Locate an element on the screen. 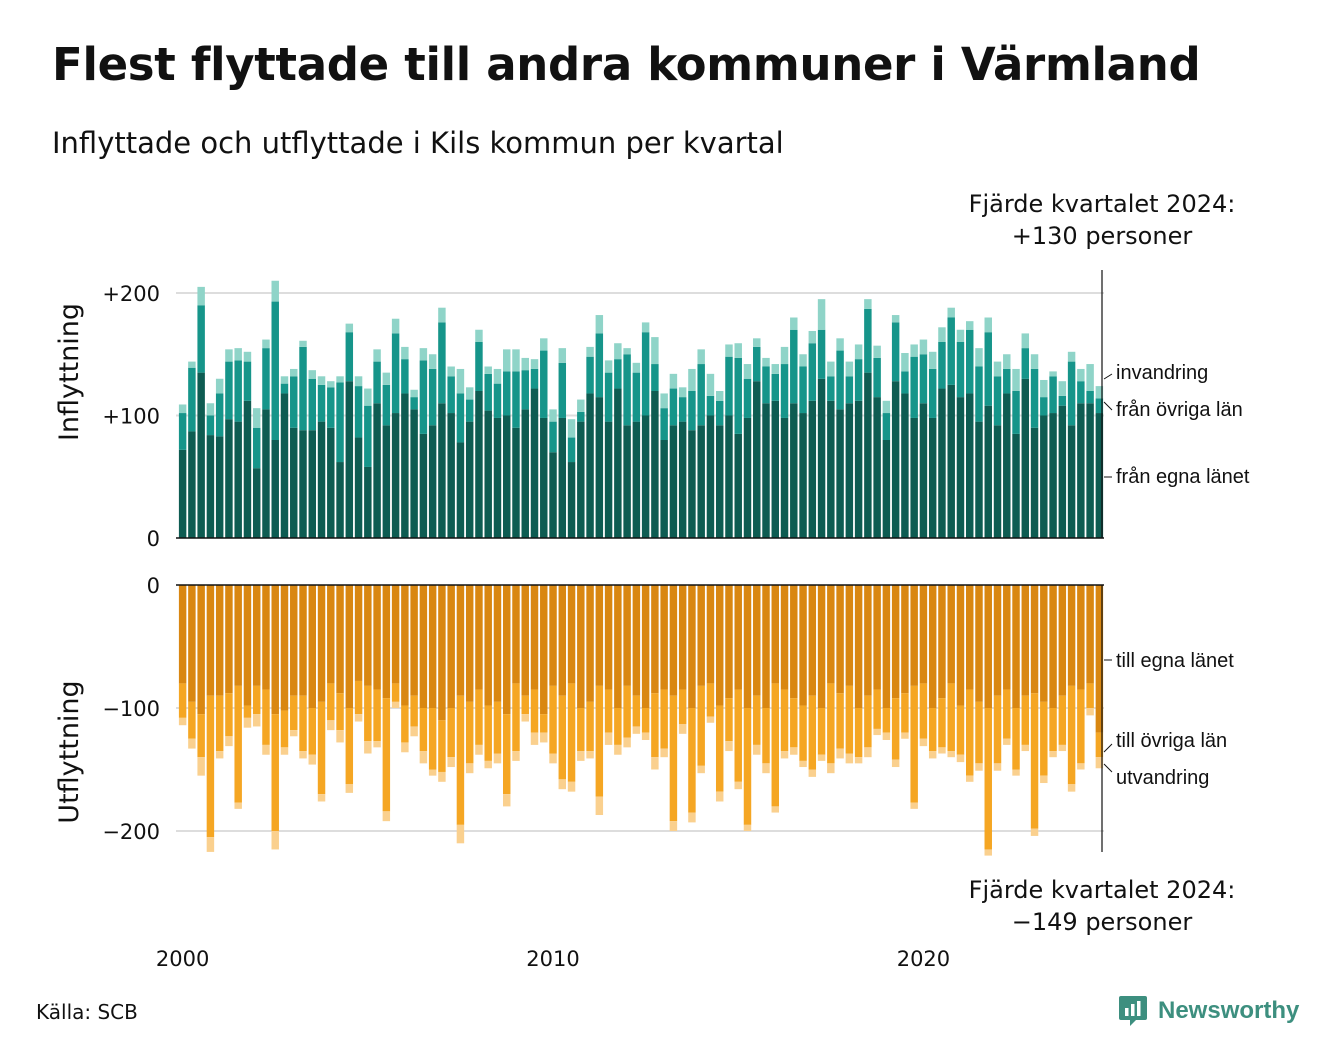 This screenshot has height=1060, width=1340. leader-fran-ovriga-lan is located at coordinates (1108, 406).